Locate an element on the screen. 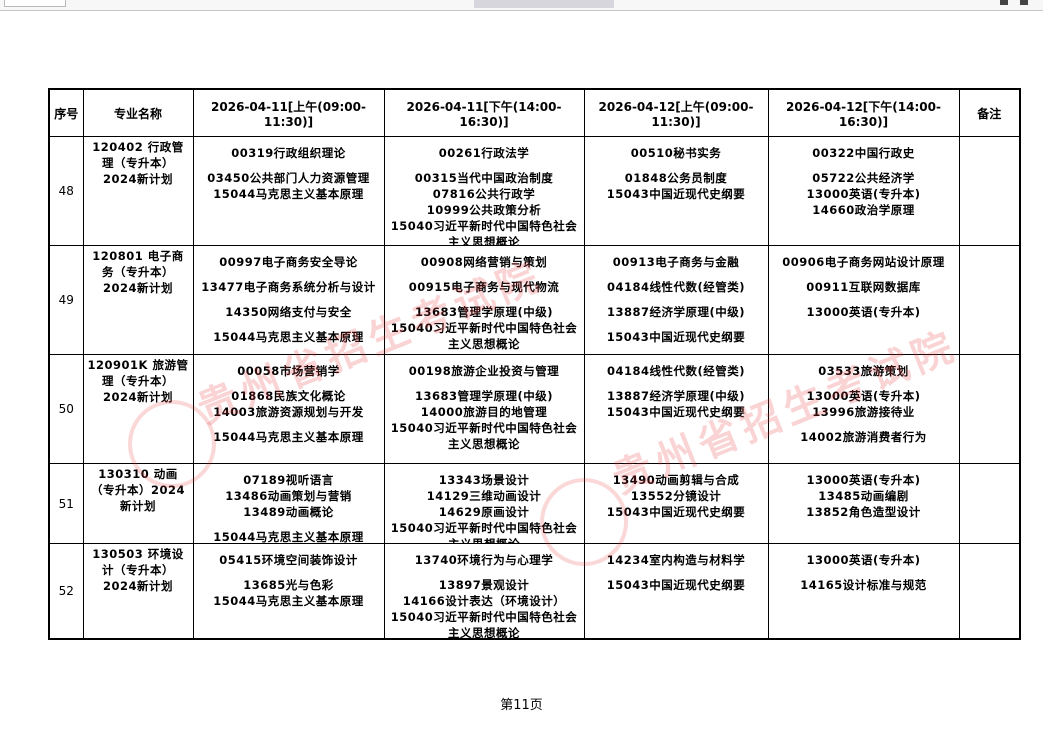 The height and width of the screenshot is (738, 1043). course-item: 00906电子商务网站设计原理 is located at coordinates (863, 262).